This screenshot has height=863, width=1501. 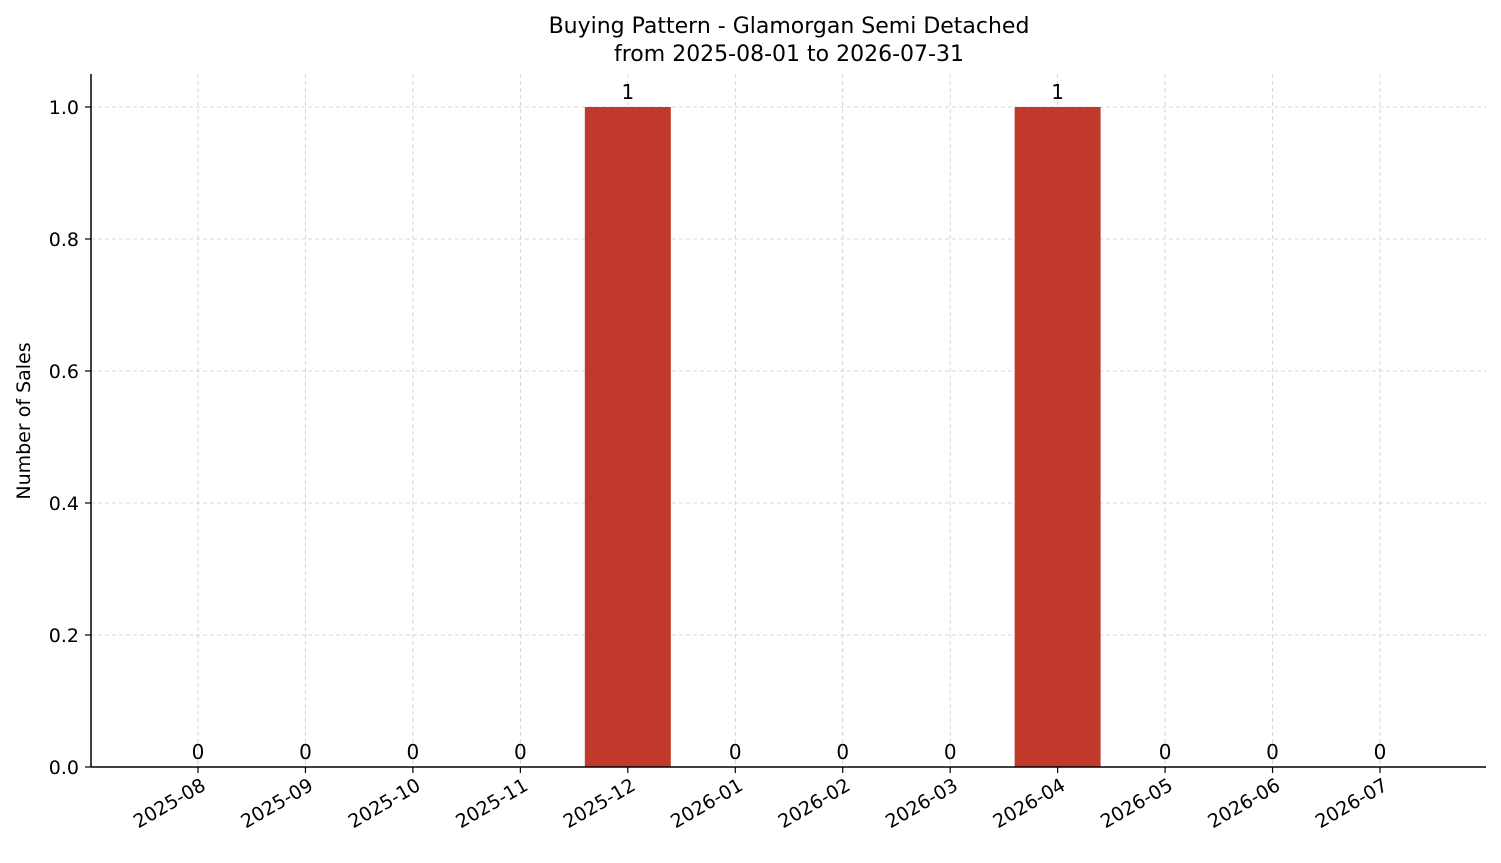 What do you see at coordinates (198, 752) in the screenshot?
I see `data-label-2025-08: 0` at bounding box center [198, 752].